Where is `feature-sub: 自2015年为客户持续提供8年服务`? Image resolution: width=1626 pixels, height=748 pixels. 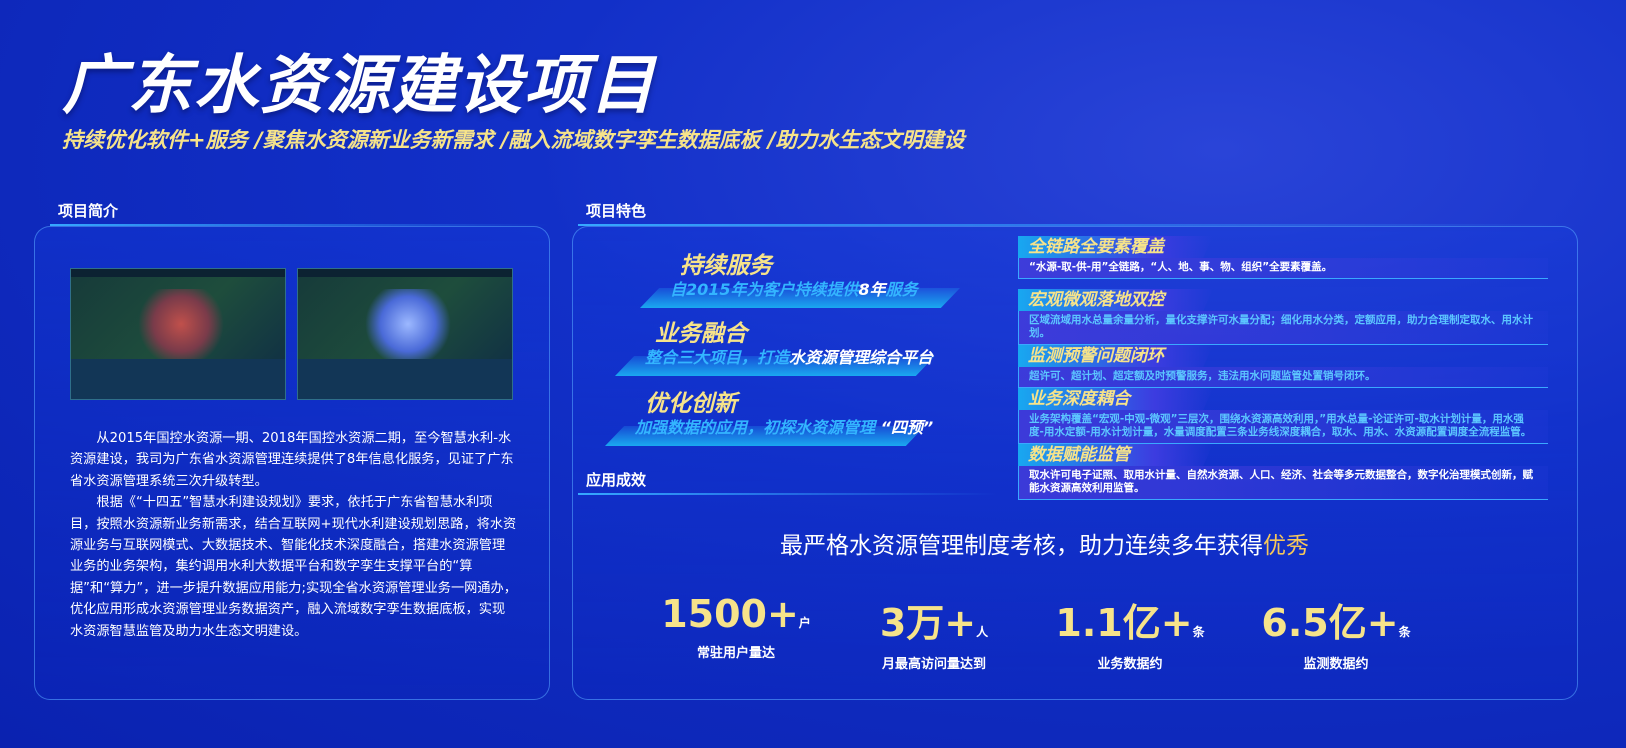 feature-sub: 自2015年为客户持续提供8年服务 is located at coordinates (794, 289).